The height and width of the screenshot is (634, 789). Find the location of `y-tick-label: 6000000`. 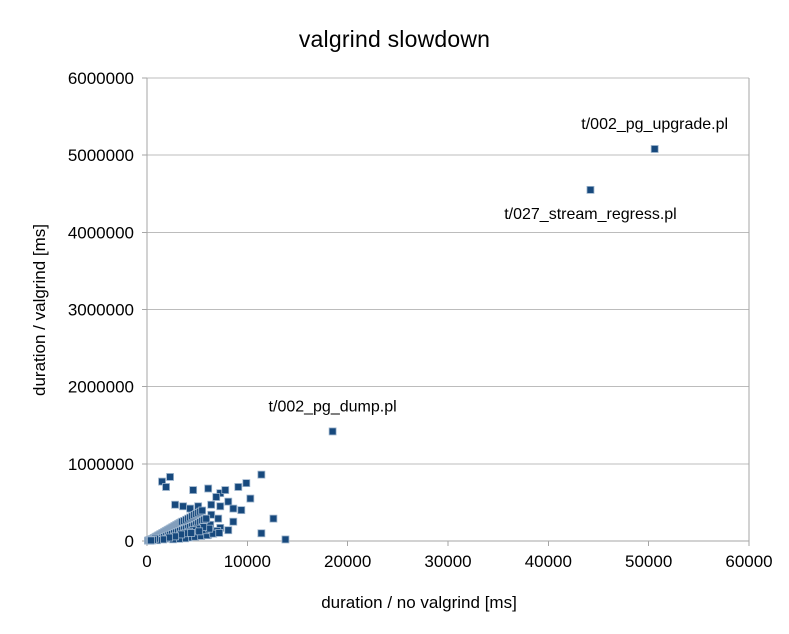

y-tick-label: 6000000 is located at coordinates (101, 78).